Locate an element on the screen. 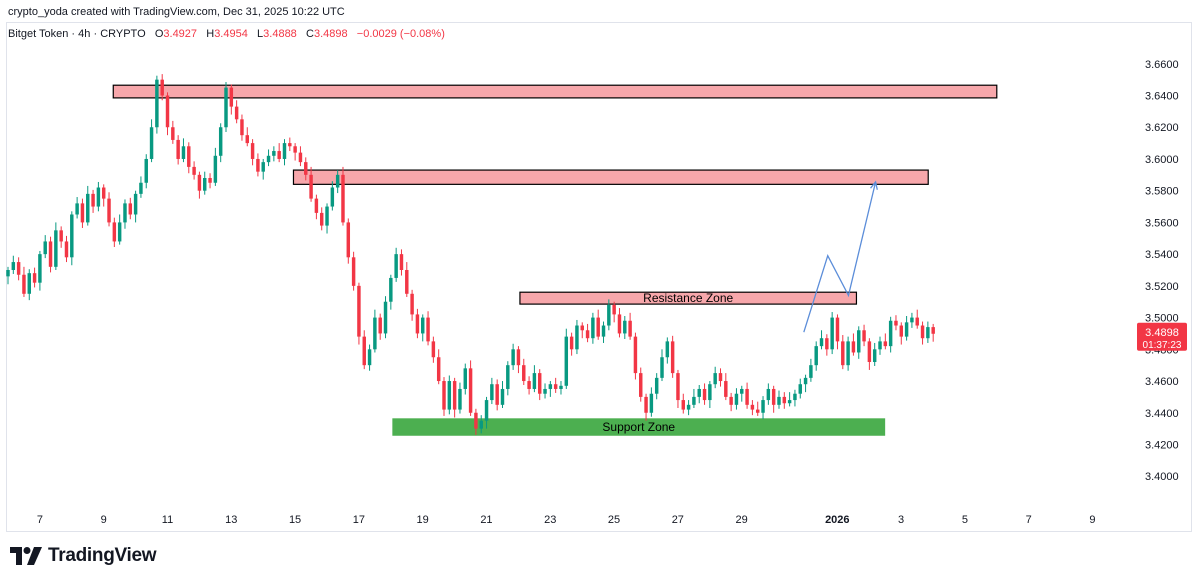  x-tick-label: 23 is located at coordinates (550, 520).